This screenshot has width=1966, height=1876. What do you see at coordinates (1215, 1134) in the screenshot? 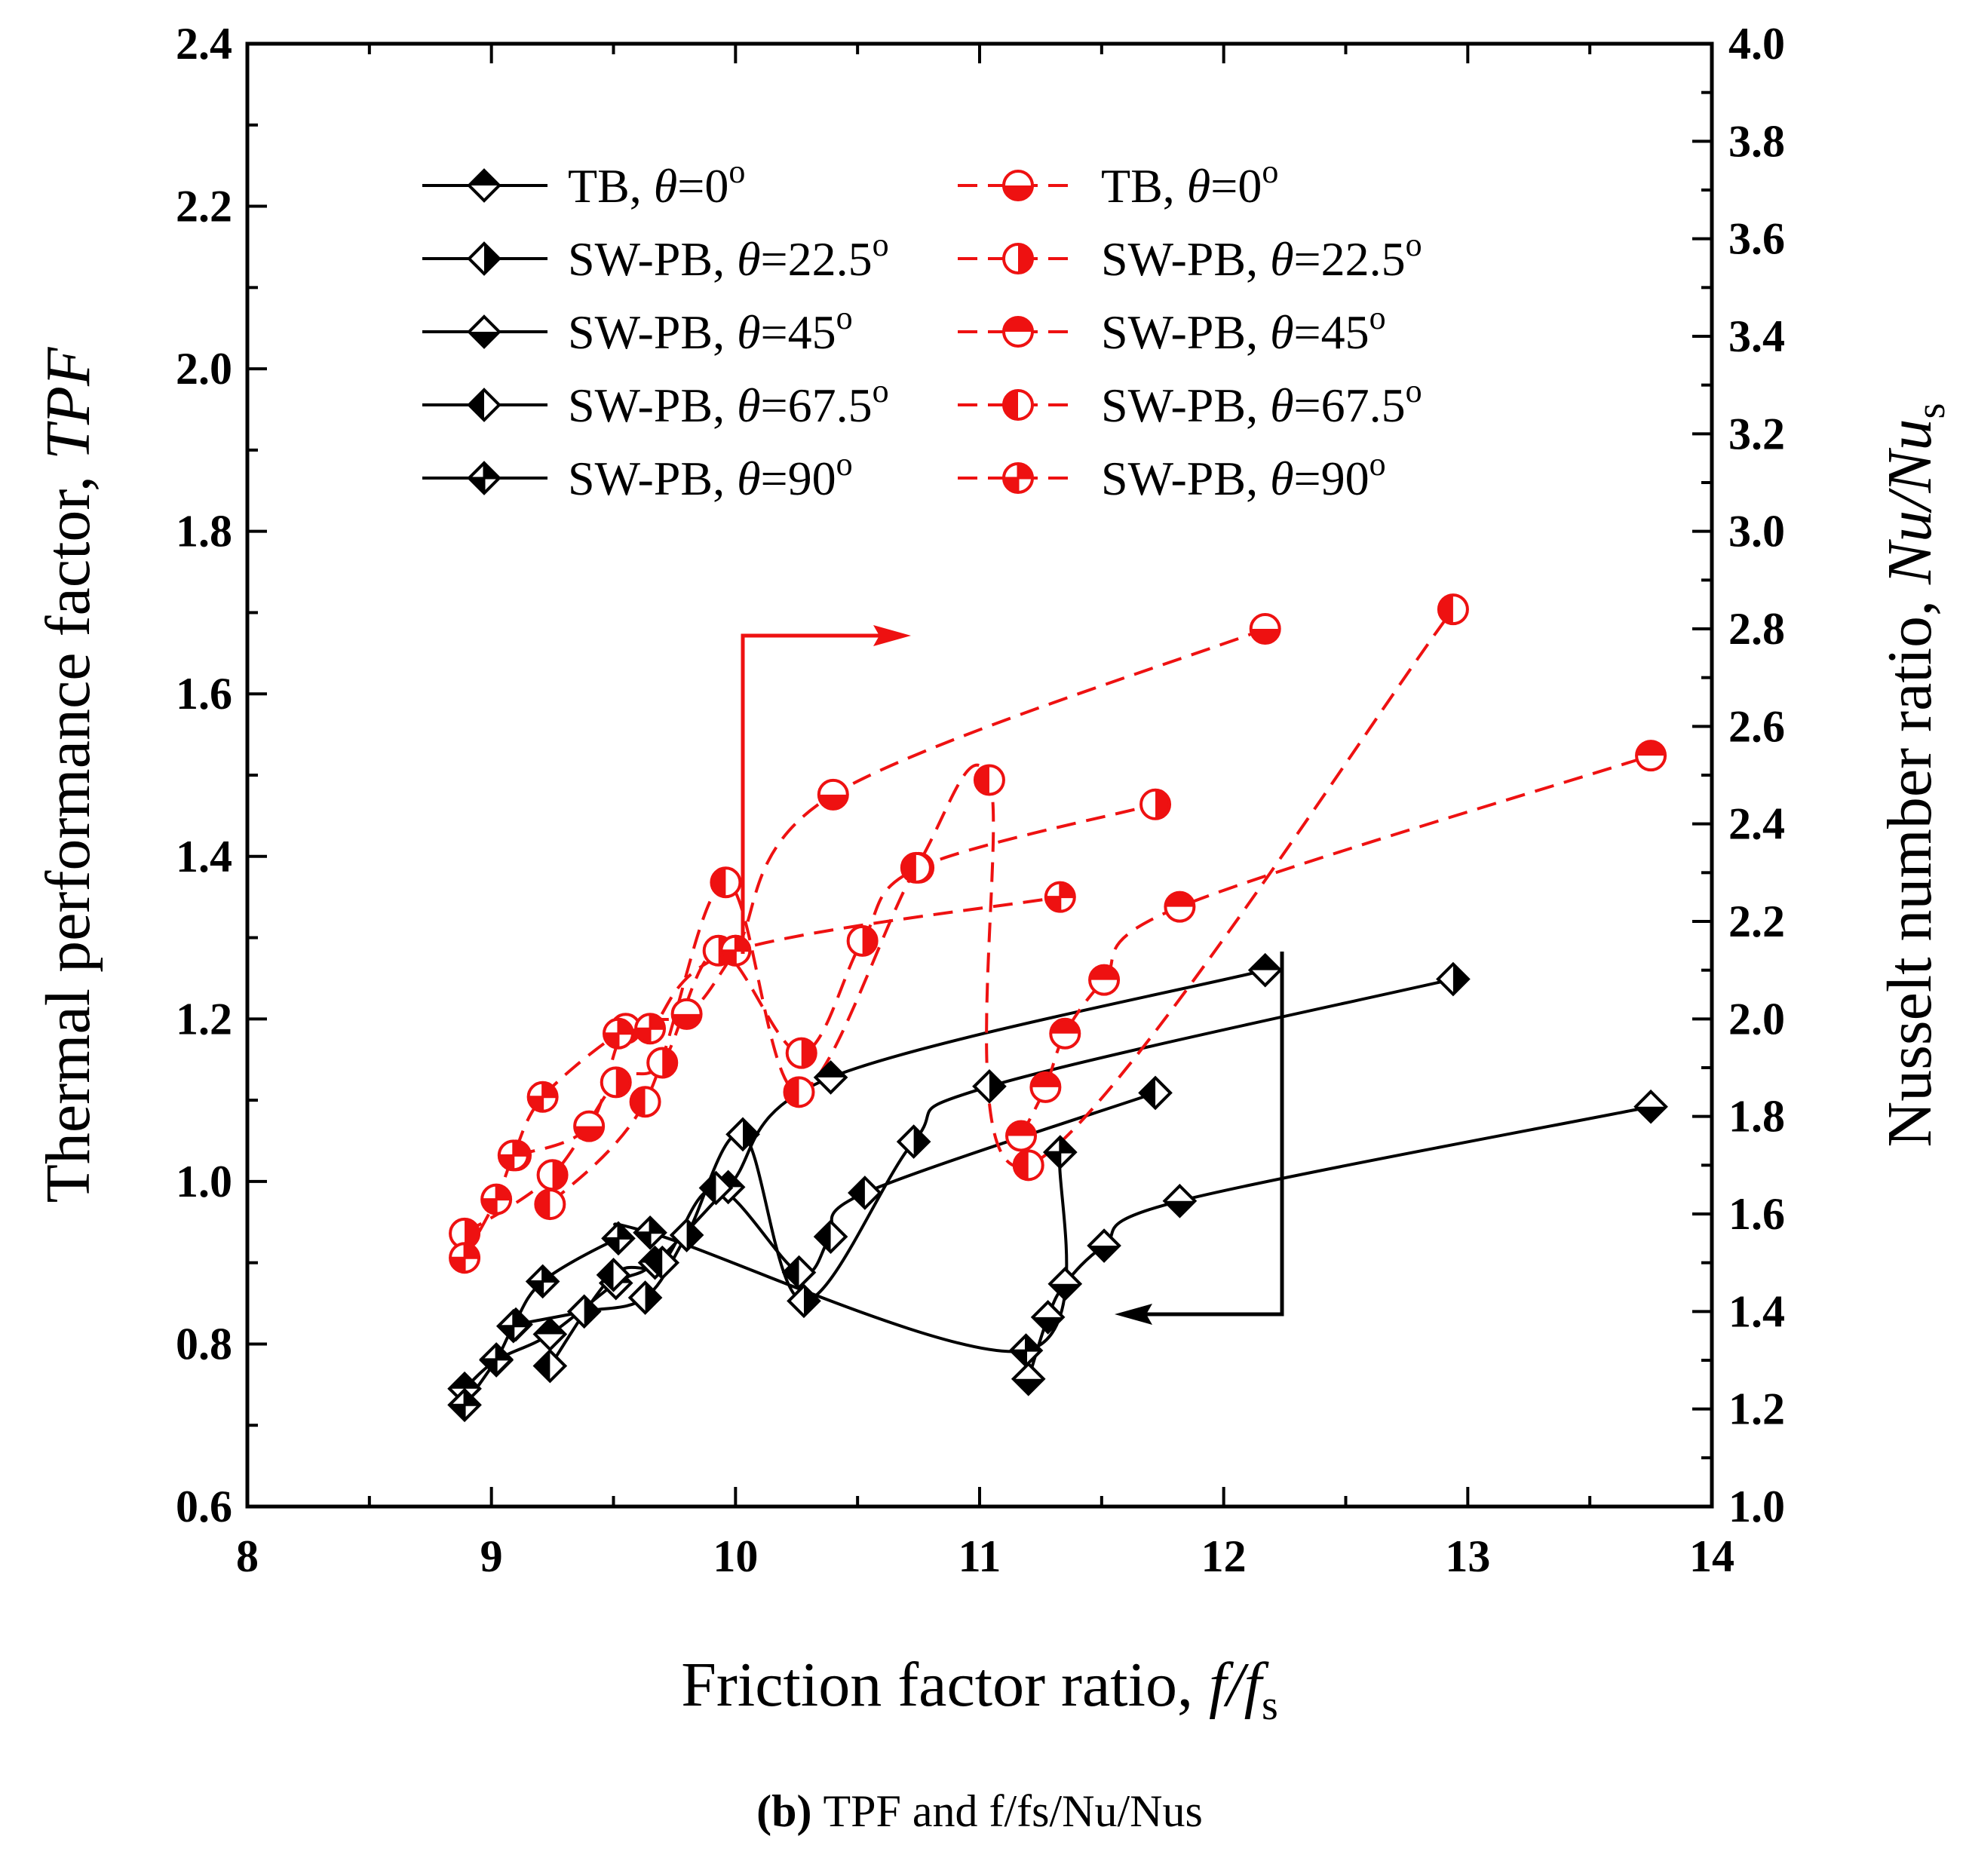
I see `black-arrow-line` at bounding box center [1215, 1134].